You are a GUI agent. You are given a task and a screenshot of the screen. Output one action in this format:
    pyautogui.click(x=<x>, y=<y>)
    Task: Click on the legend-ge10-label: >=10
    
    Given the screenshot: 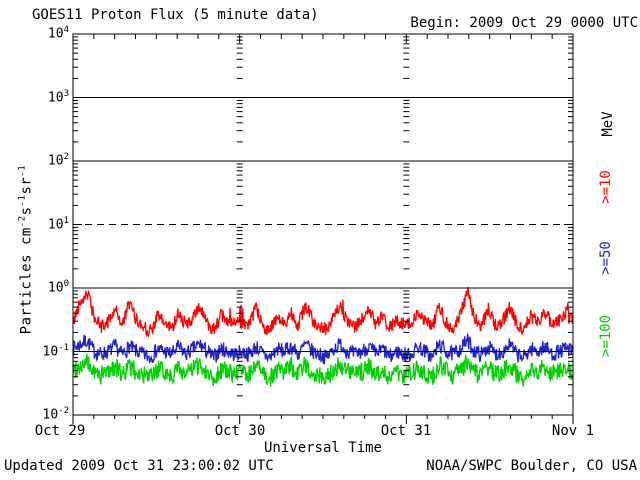 What is the action you would take?
    pyautogui.click(x=606, y=187)
    